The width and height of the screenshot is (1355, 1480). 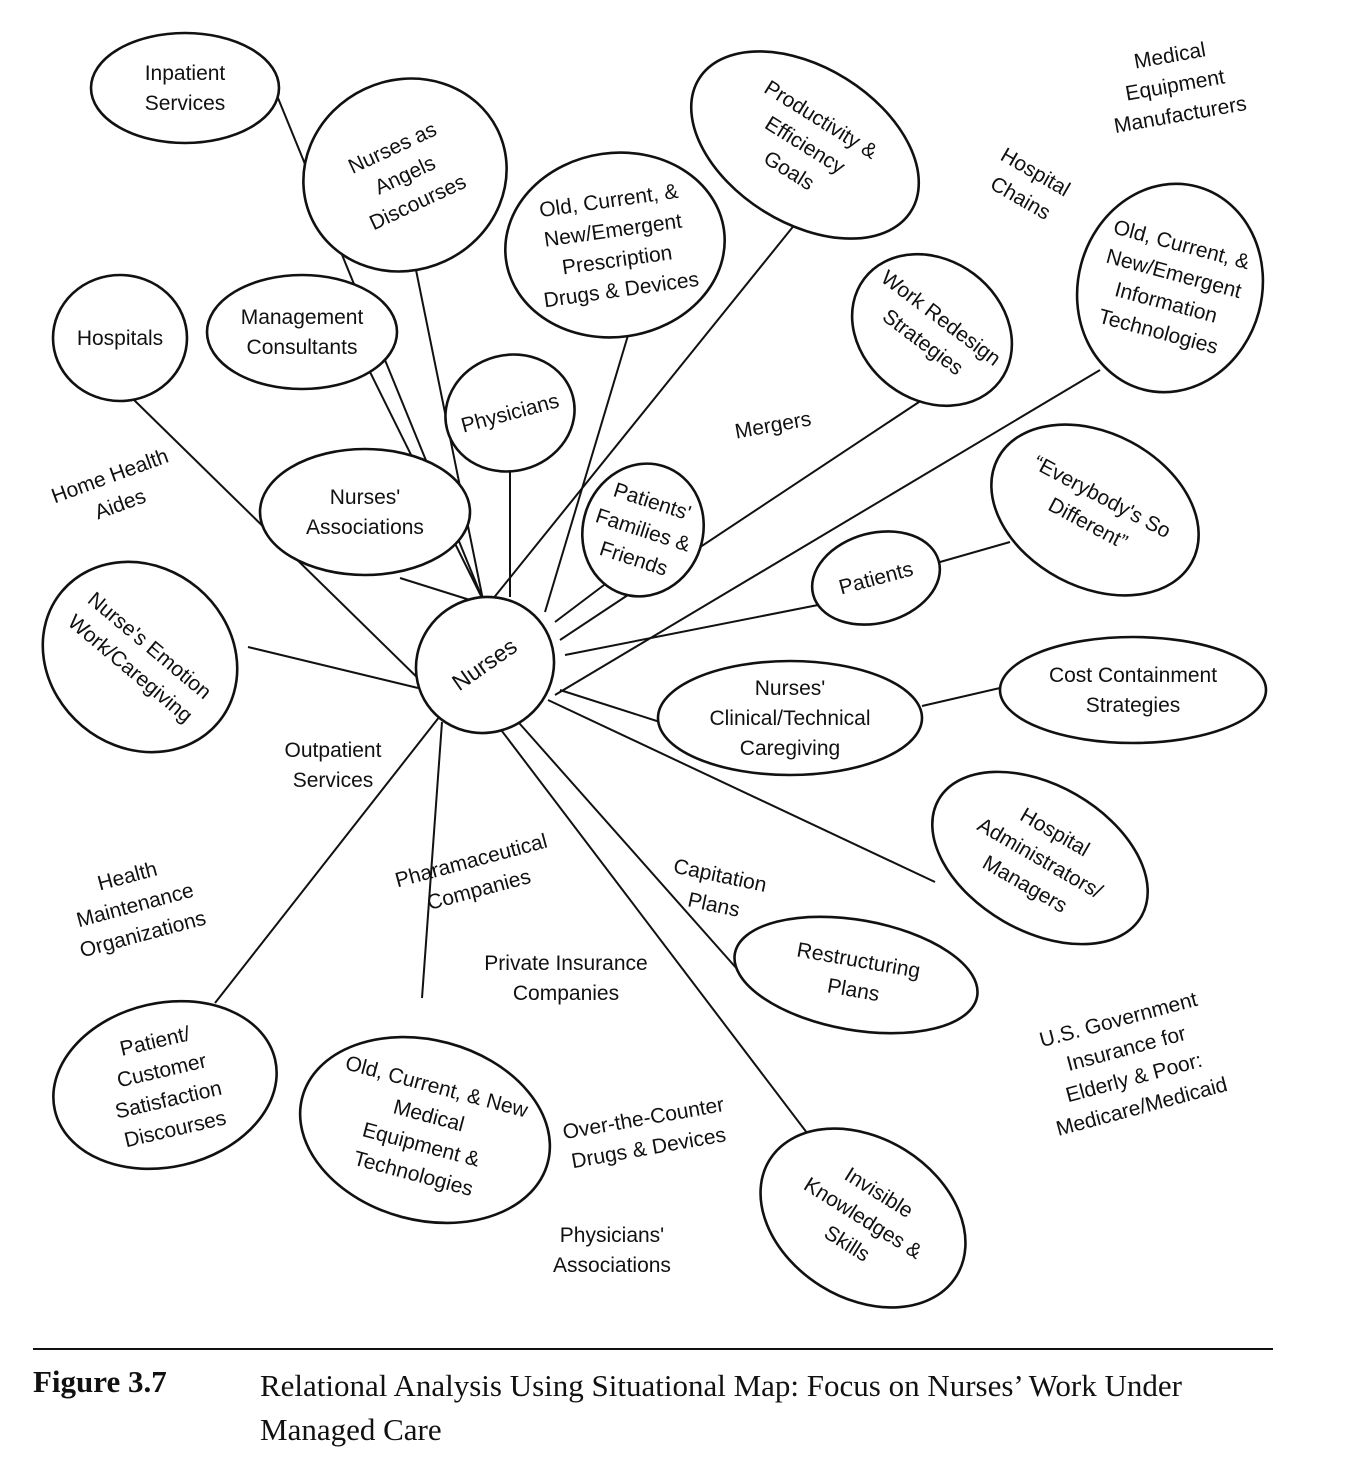 I want to click on label-over-the-counter-drugs: Over-the-CounterDrugs & Devices, so click(x=646, y=1133).